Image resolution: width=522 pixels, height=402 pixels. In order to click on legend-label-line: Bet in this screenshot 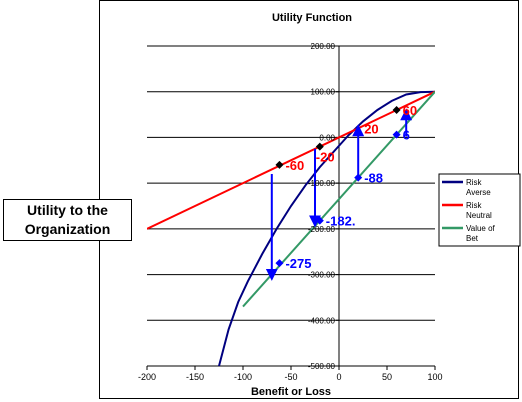, I will do `click(472, 238)`.